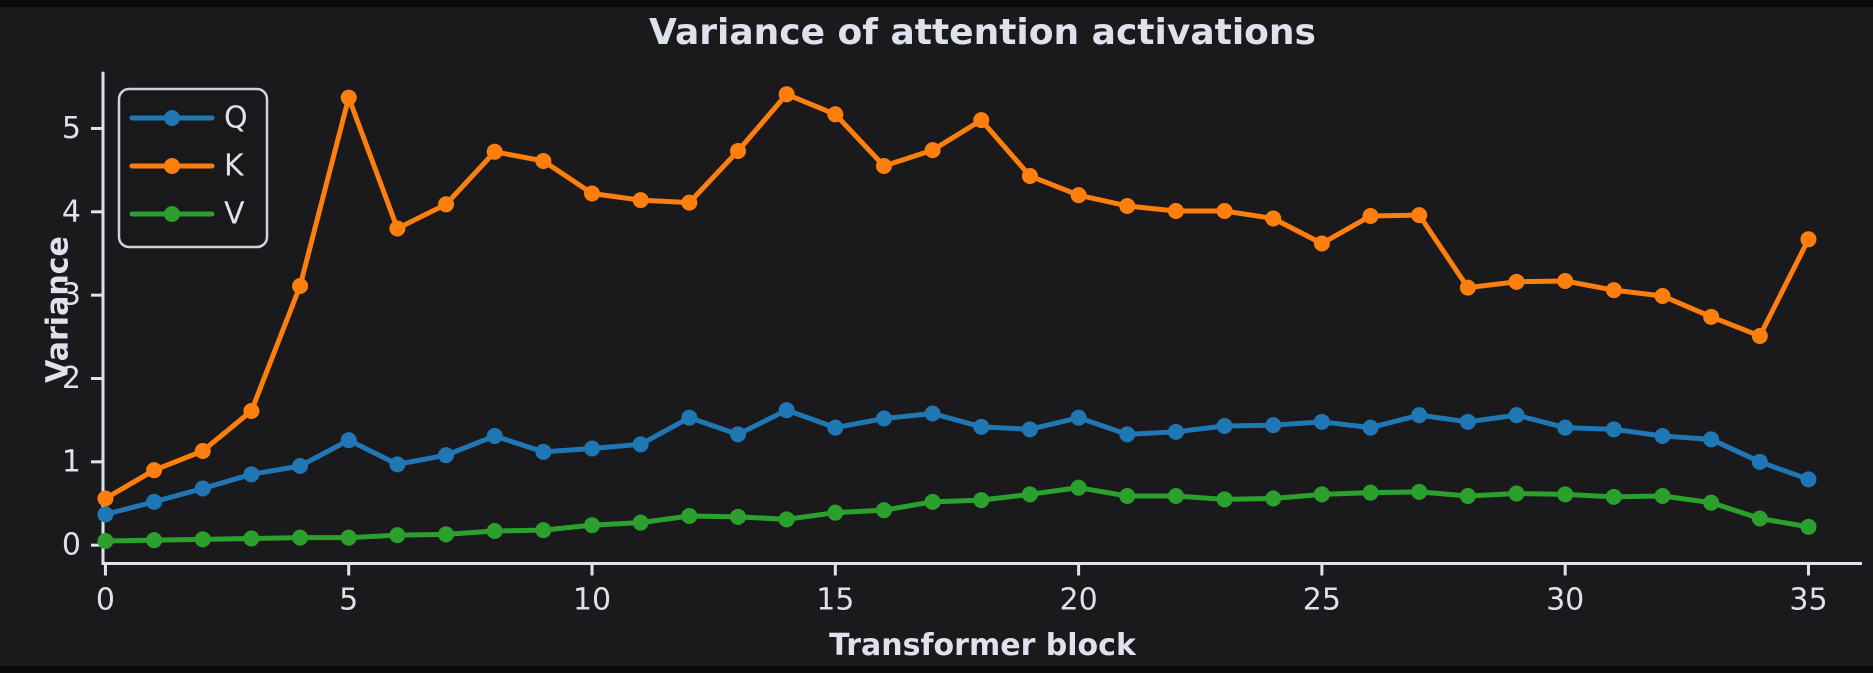 Image resolution: width=1873 pixels, height=673 pixels. What do you see at coordinates (1808, 600) in the screenshot?
I see `x-tick-label: 35` at bounding box center [1808, 600].